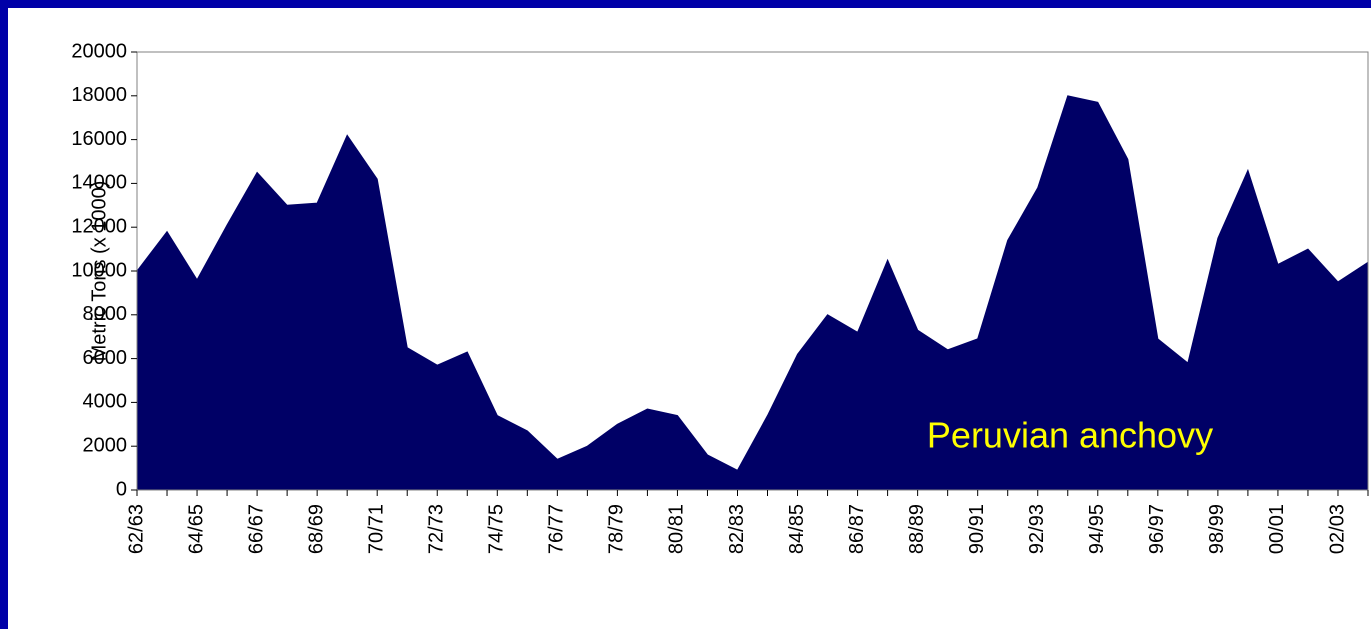  What do you see at coordinates (1097, 529) in the screenshot?
I see `x-tick-label: 94/95` at bounding box center [1097, 529].